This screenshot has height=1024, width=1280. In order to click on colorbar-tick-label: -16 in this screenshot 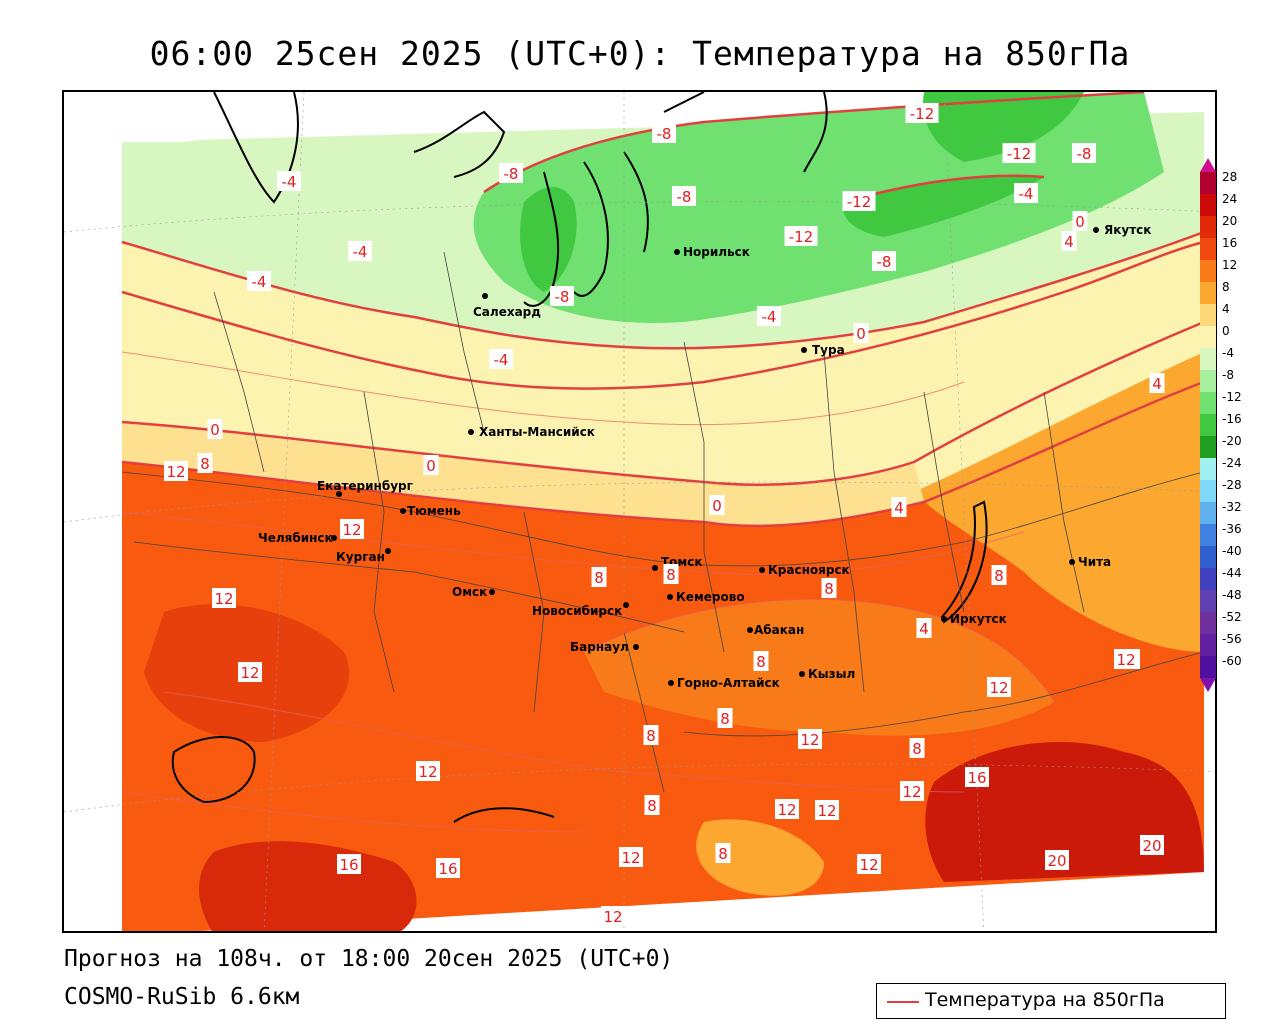, I will do `click(1232, 419)`.